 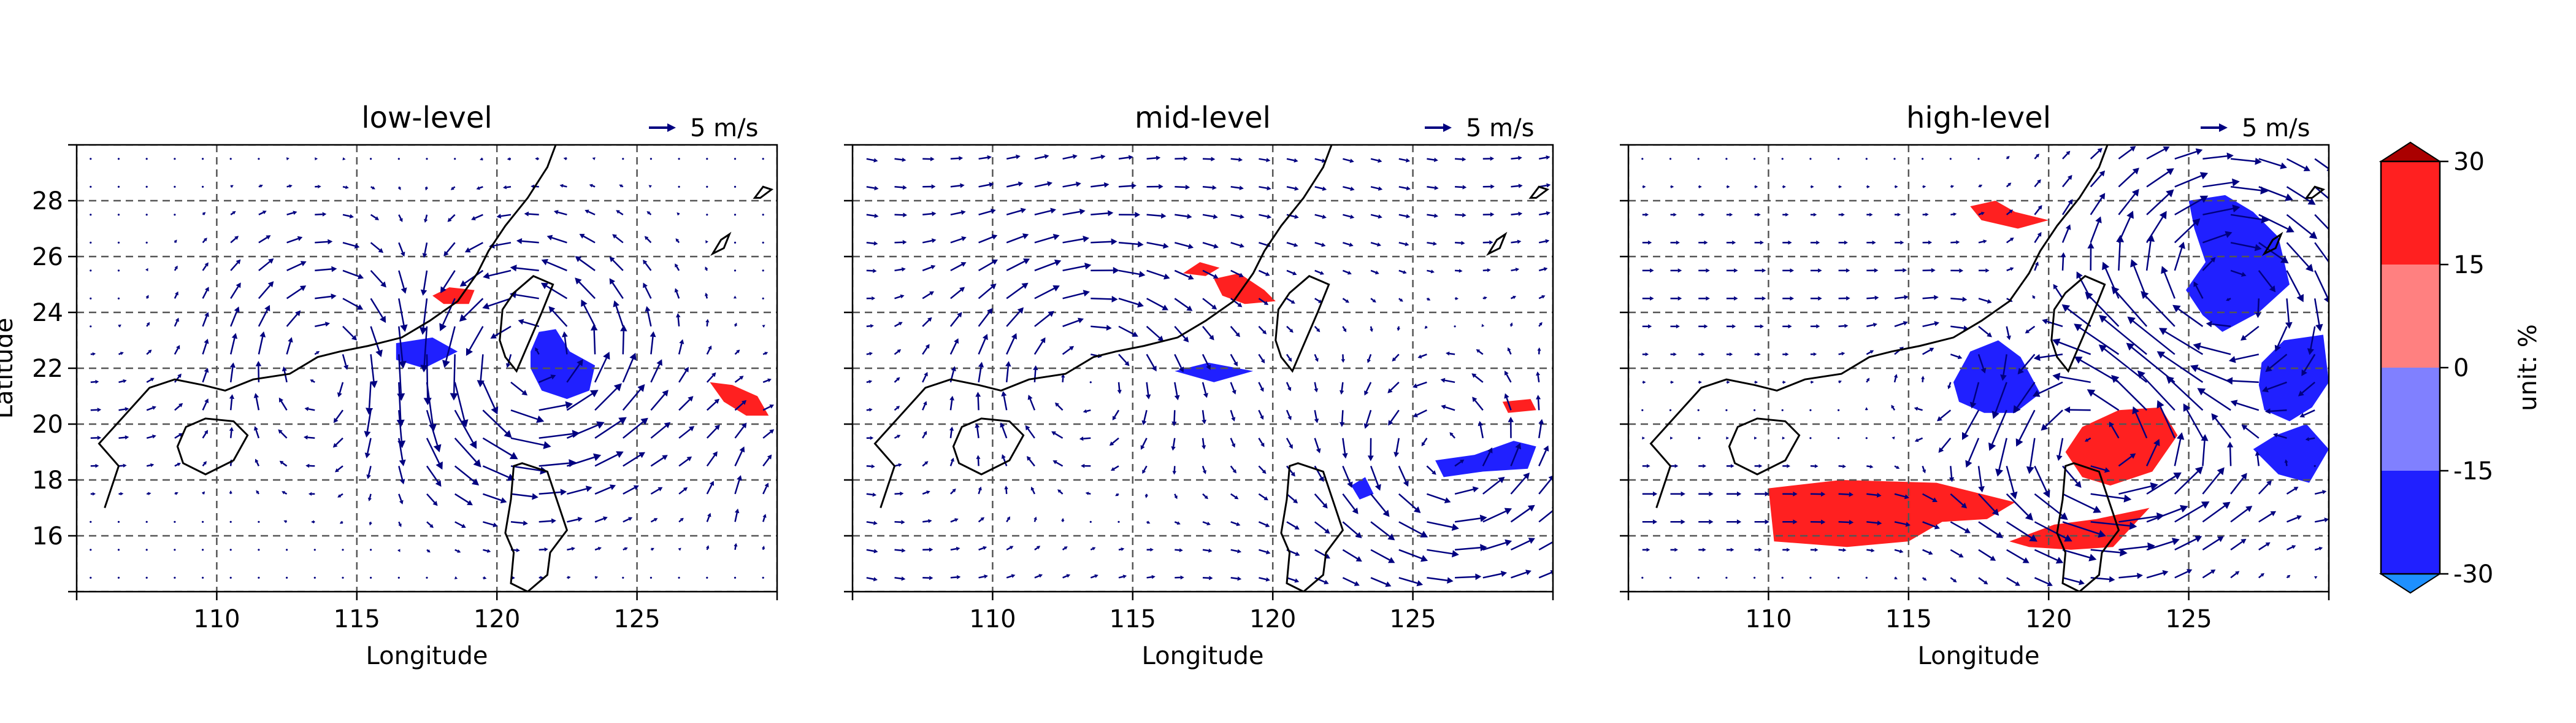 I want to click on x-tick-label: 110, so click(x=992, y=619).